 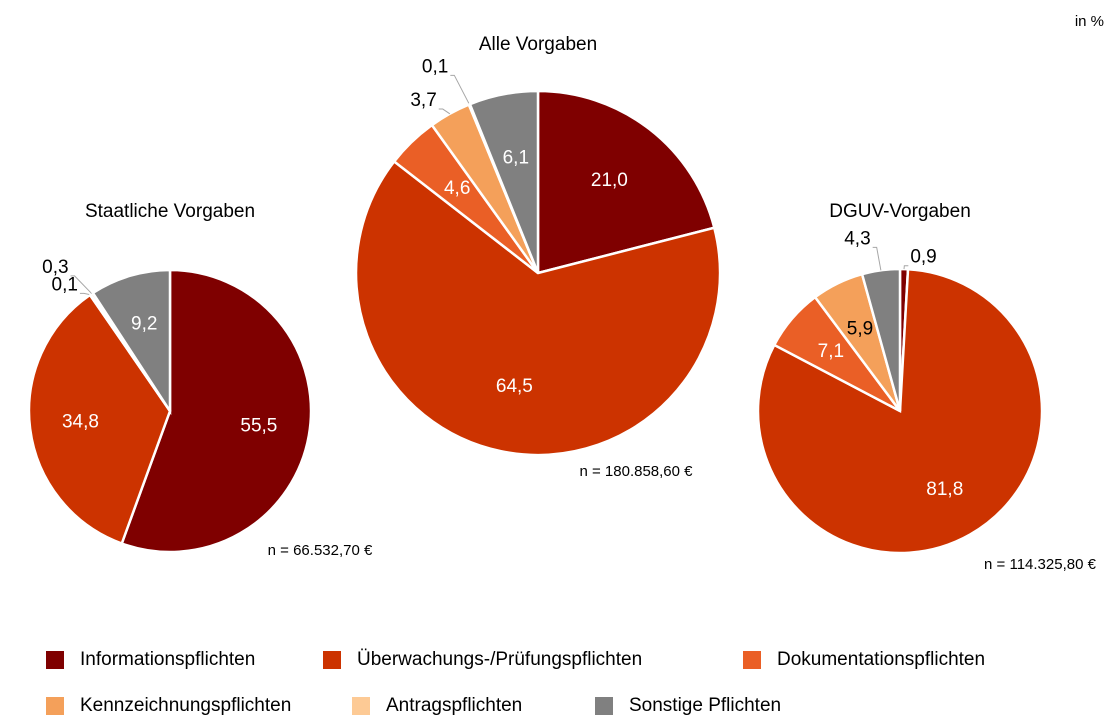 I want to click on data-label: 55,5, so click(x=258, y=426).